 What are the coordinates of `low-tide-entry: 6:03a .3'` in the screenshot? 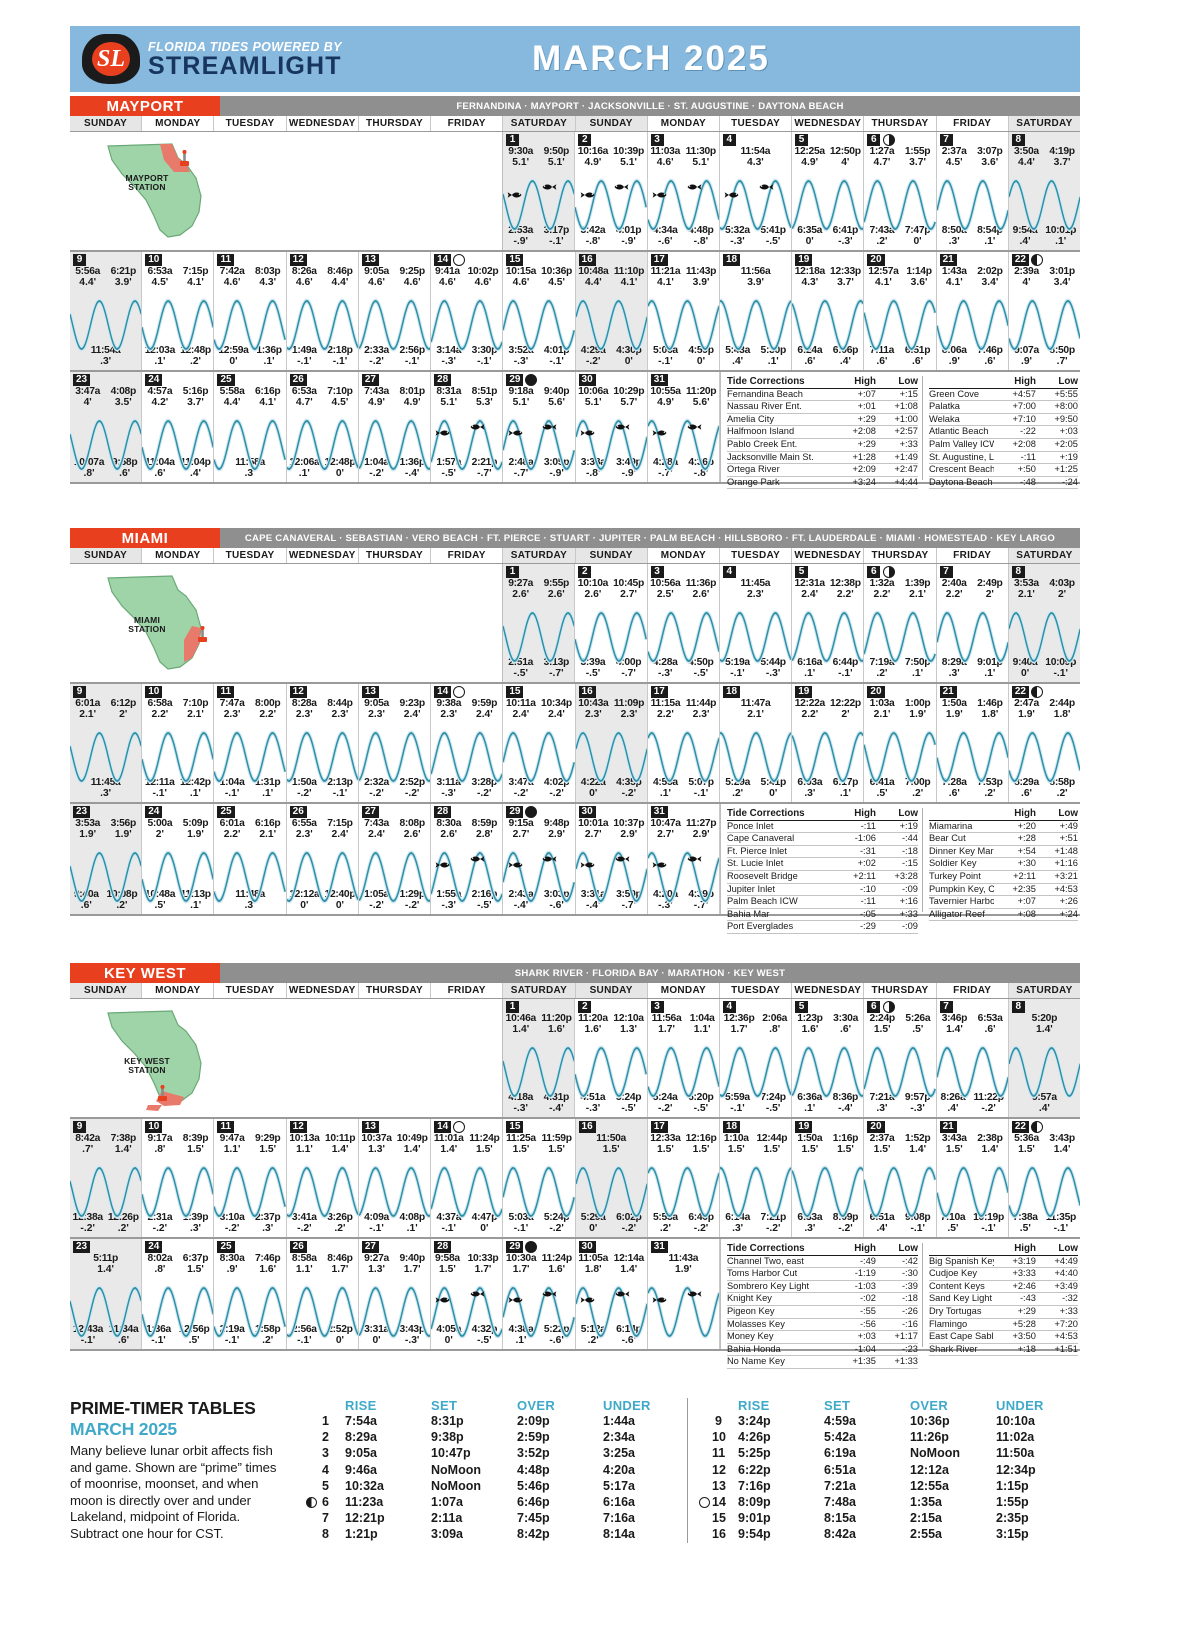 It's located at (809, 789).